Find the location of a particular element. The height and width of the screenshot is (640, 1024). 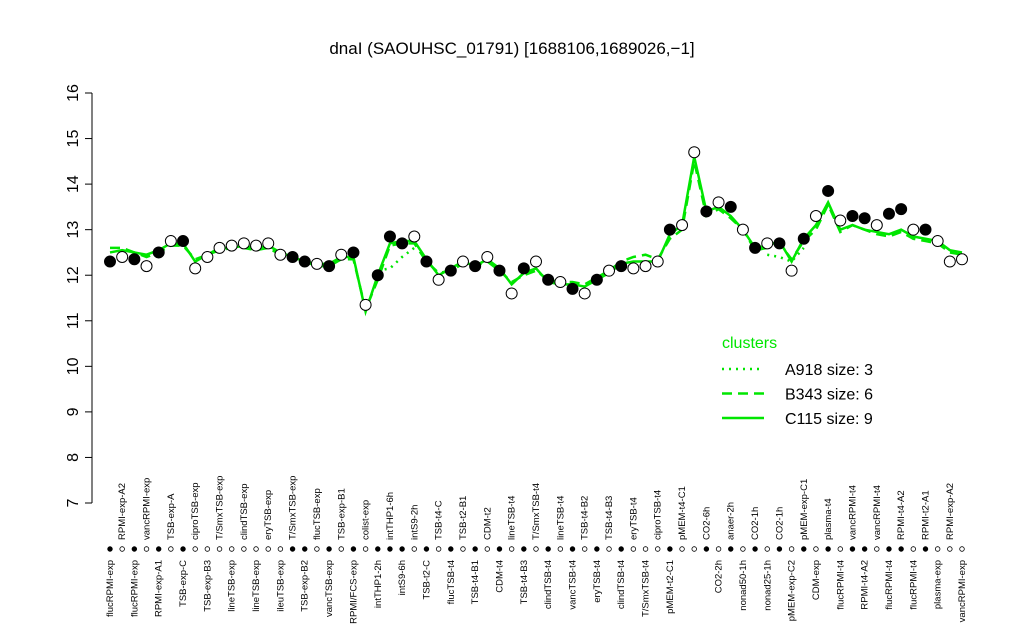

x-tick-label: ciproTSB-t4 is located at coordinates (658, 515).